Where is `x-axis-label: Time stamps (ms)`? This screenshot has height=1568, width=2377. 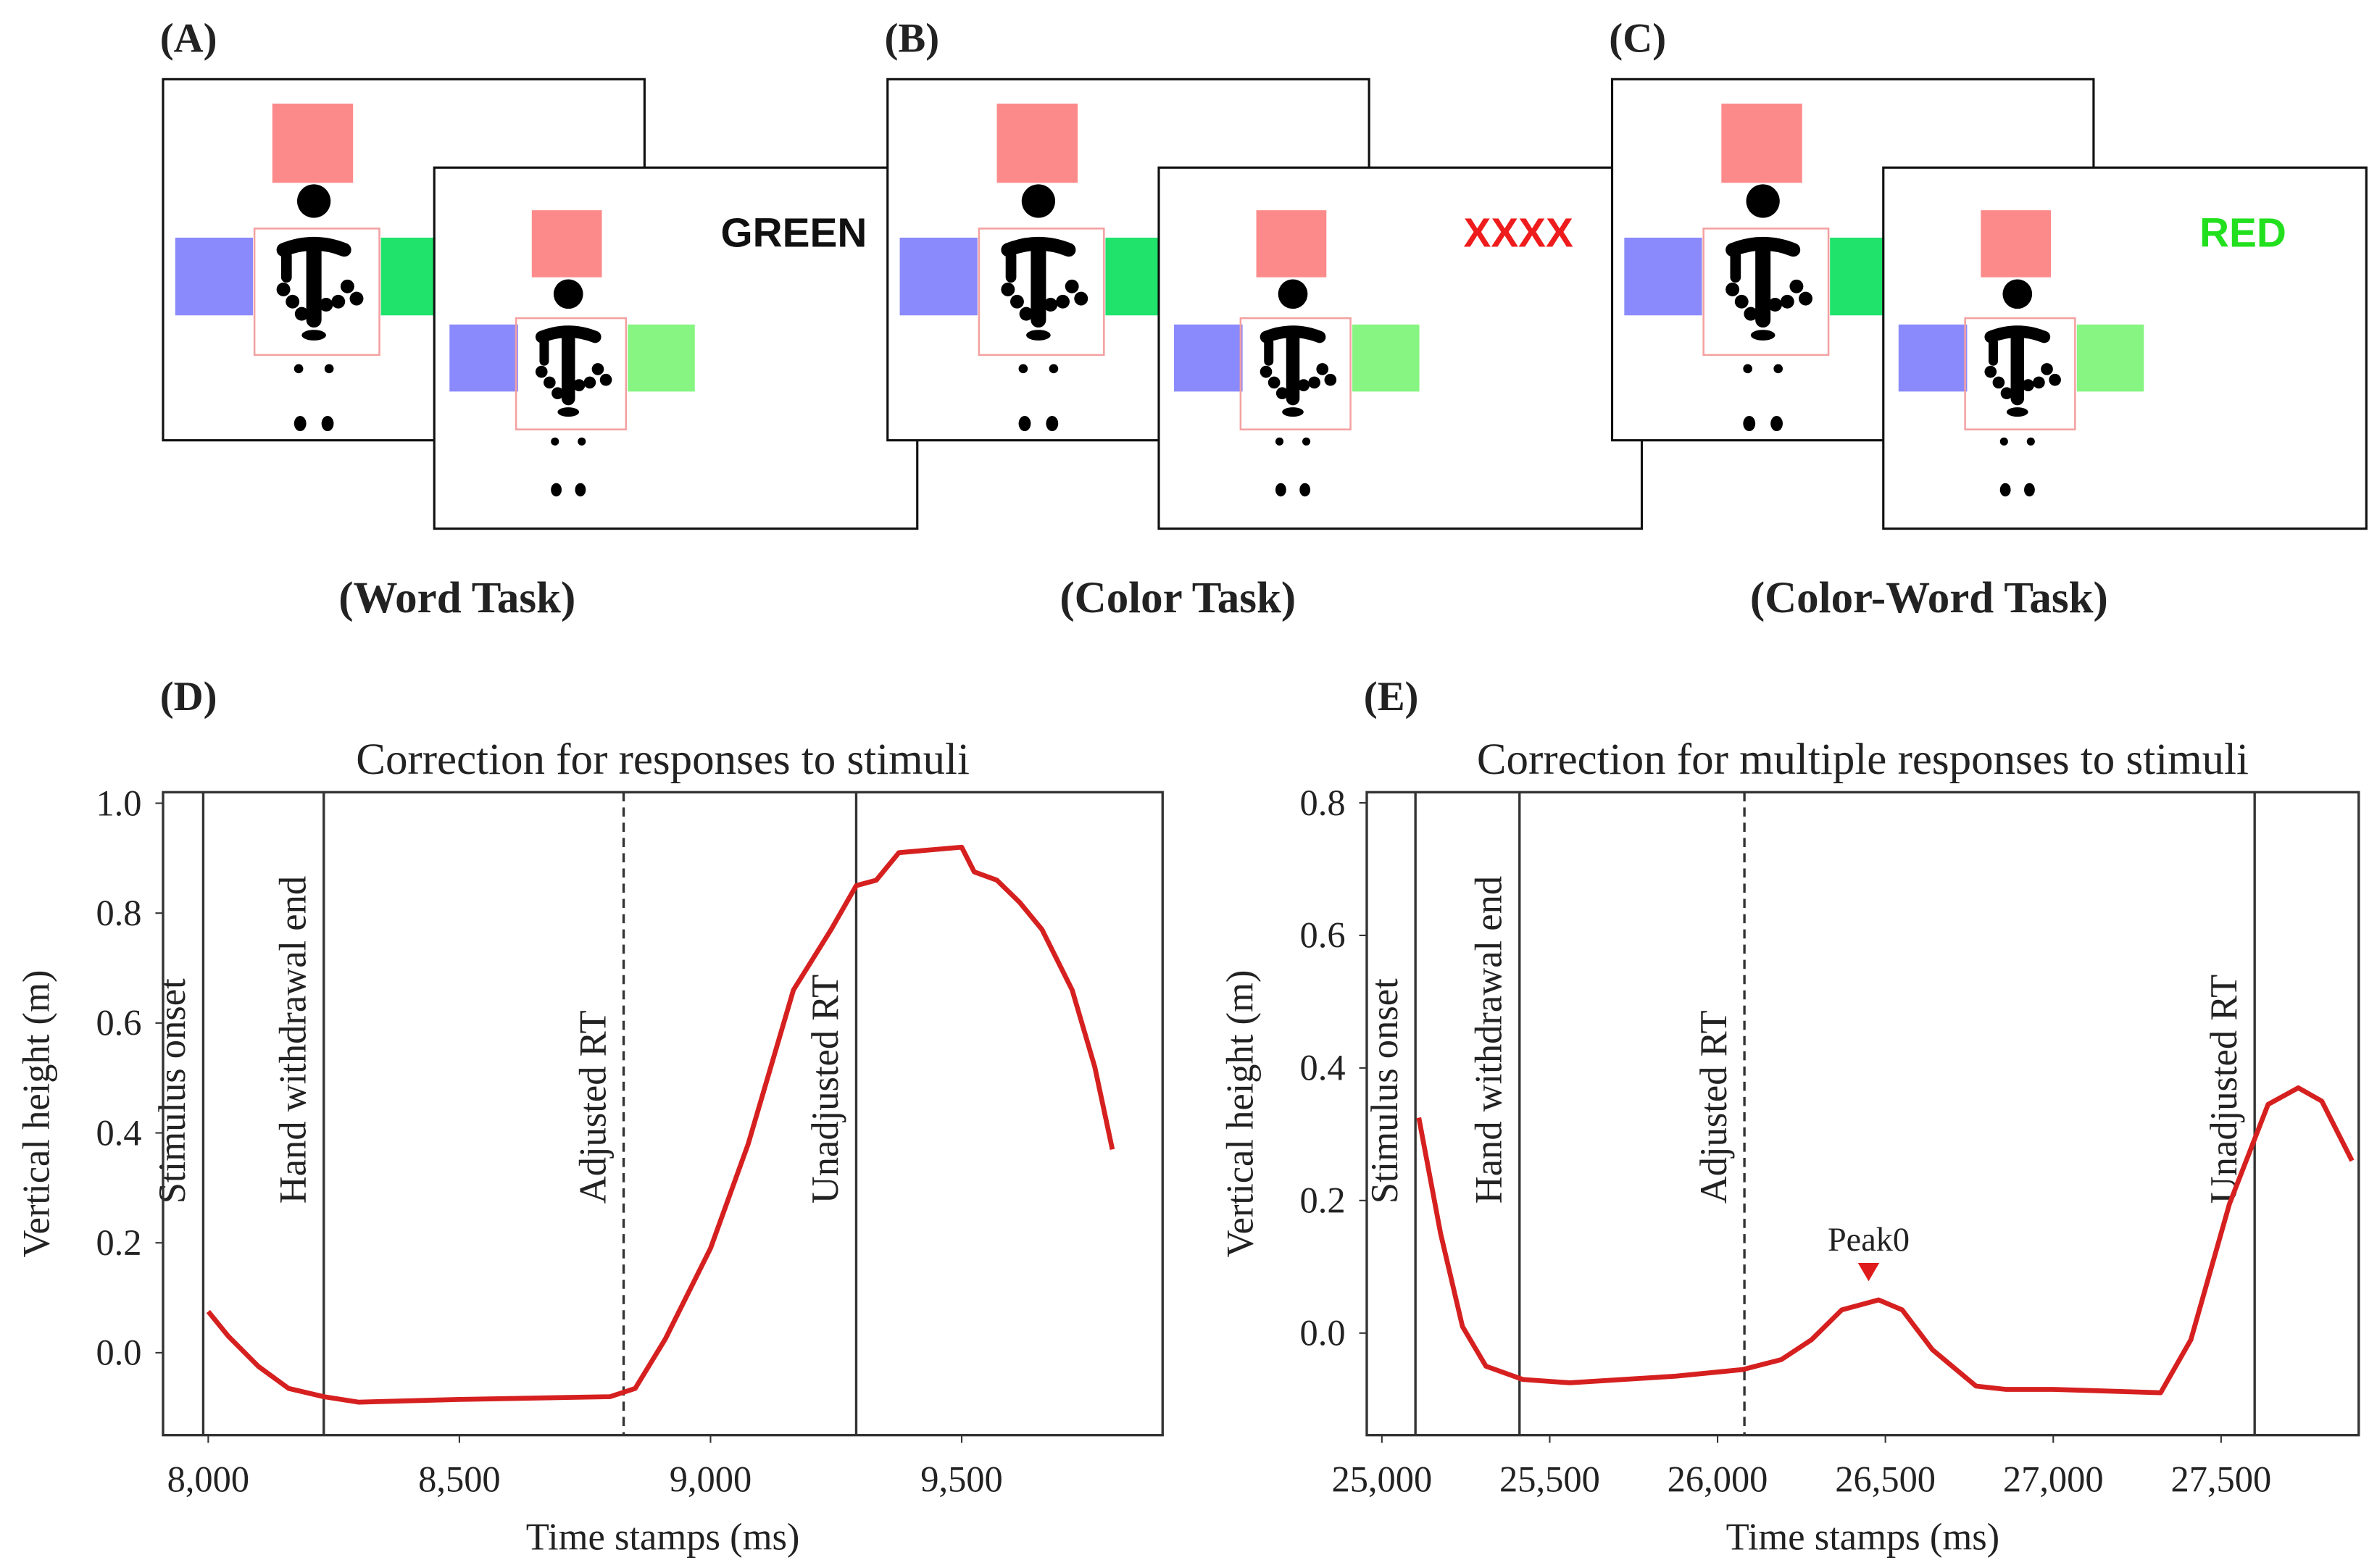
x-axis-label: Time stamps (ms) is located at coordinates (1863, 1537).